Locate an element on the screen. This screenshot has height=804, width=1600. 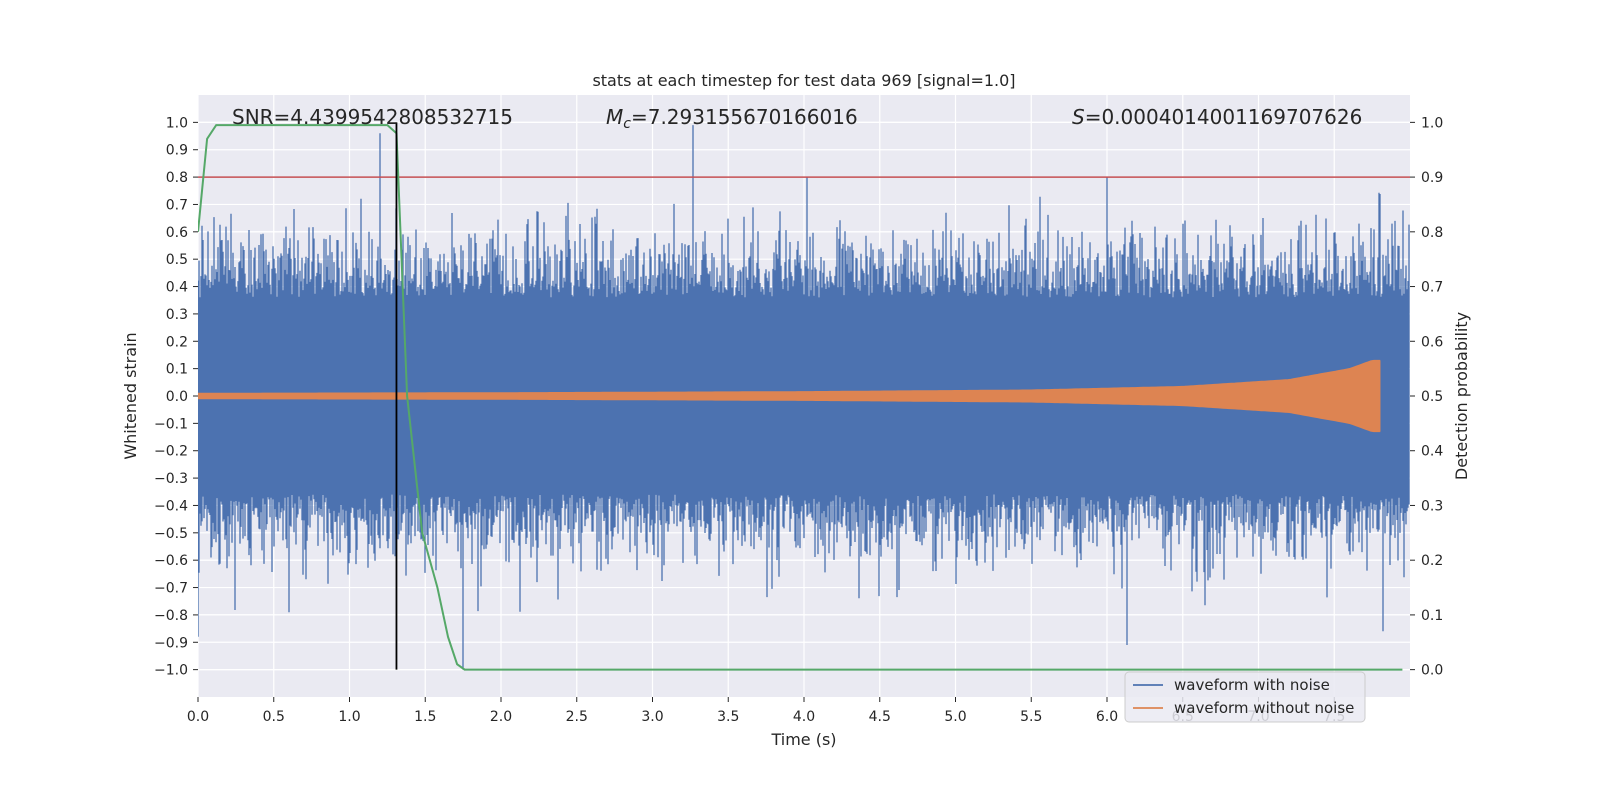
y-tick-label: −0.9 is located at coordinates (171, 643).